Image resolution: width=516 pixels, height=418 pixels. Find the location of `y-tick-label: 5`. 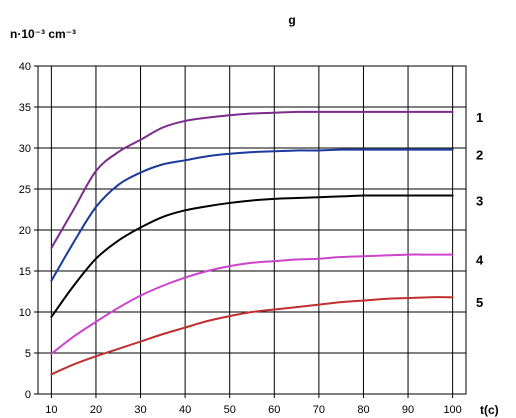

y-tick-label: 5 is located at coordinates (28, 354).